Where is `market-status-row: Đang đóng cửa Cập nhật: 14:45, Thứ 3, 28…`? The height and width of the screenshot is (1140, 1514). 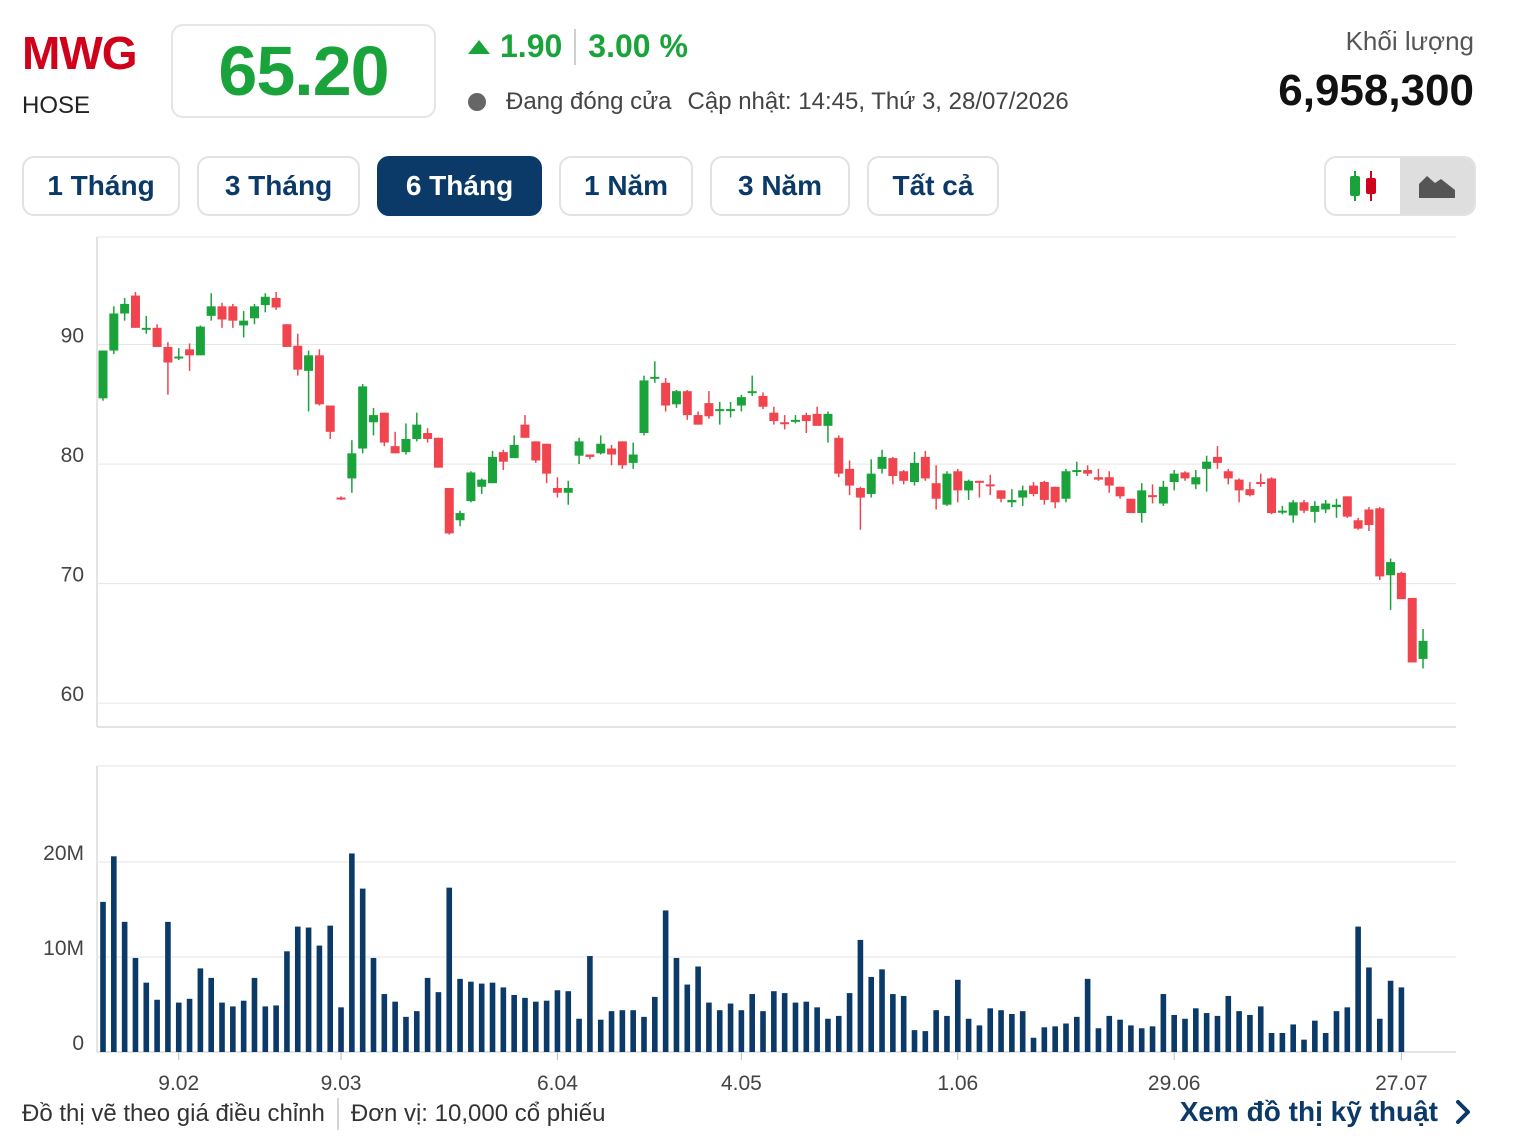
market-status-row: Đang đóng cửa Cập nhật: 14:45, Thứ 3, 28… is located at coordinates (768, 102).